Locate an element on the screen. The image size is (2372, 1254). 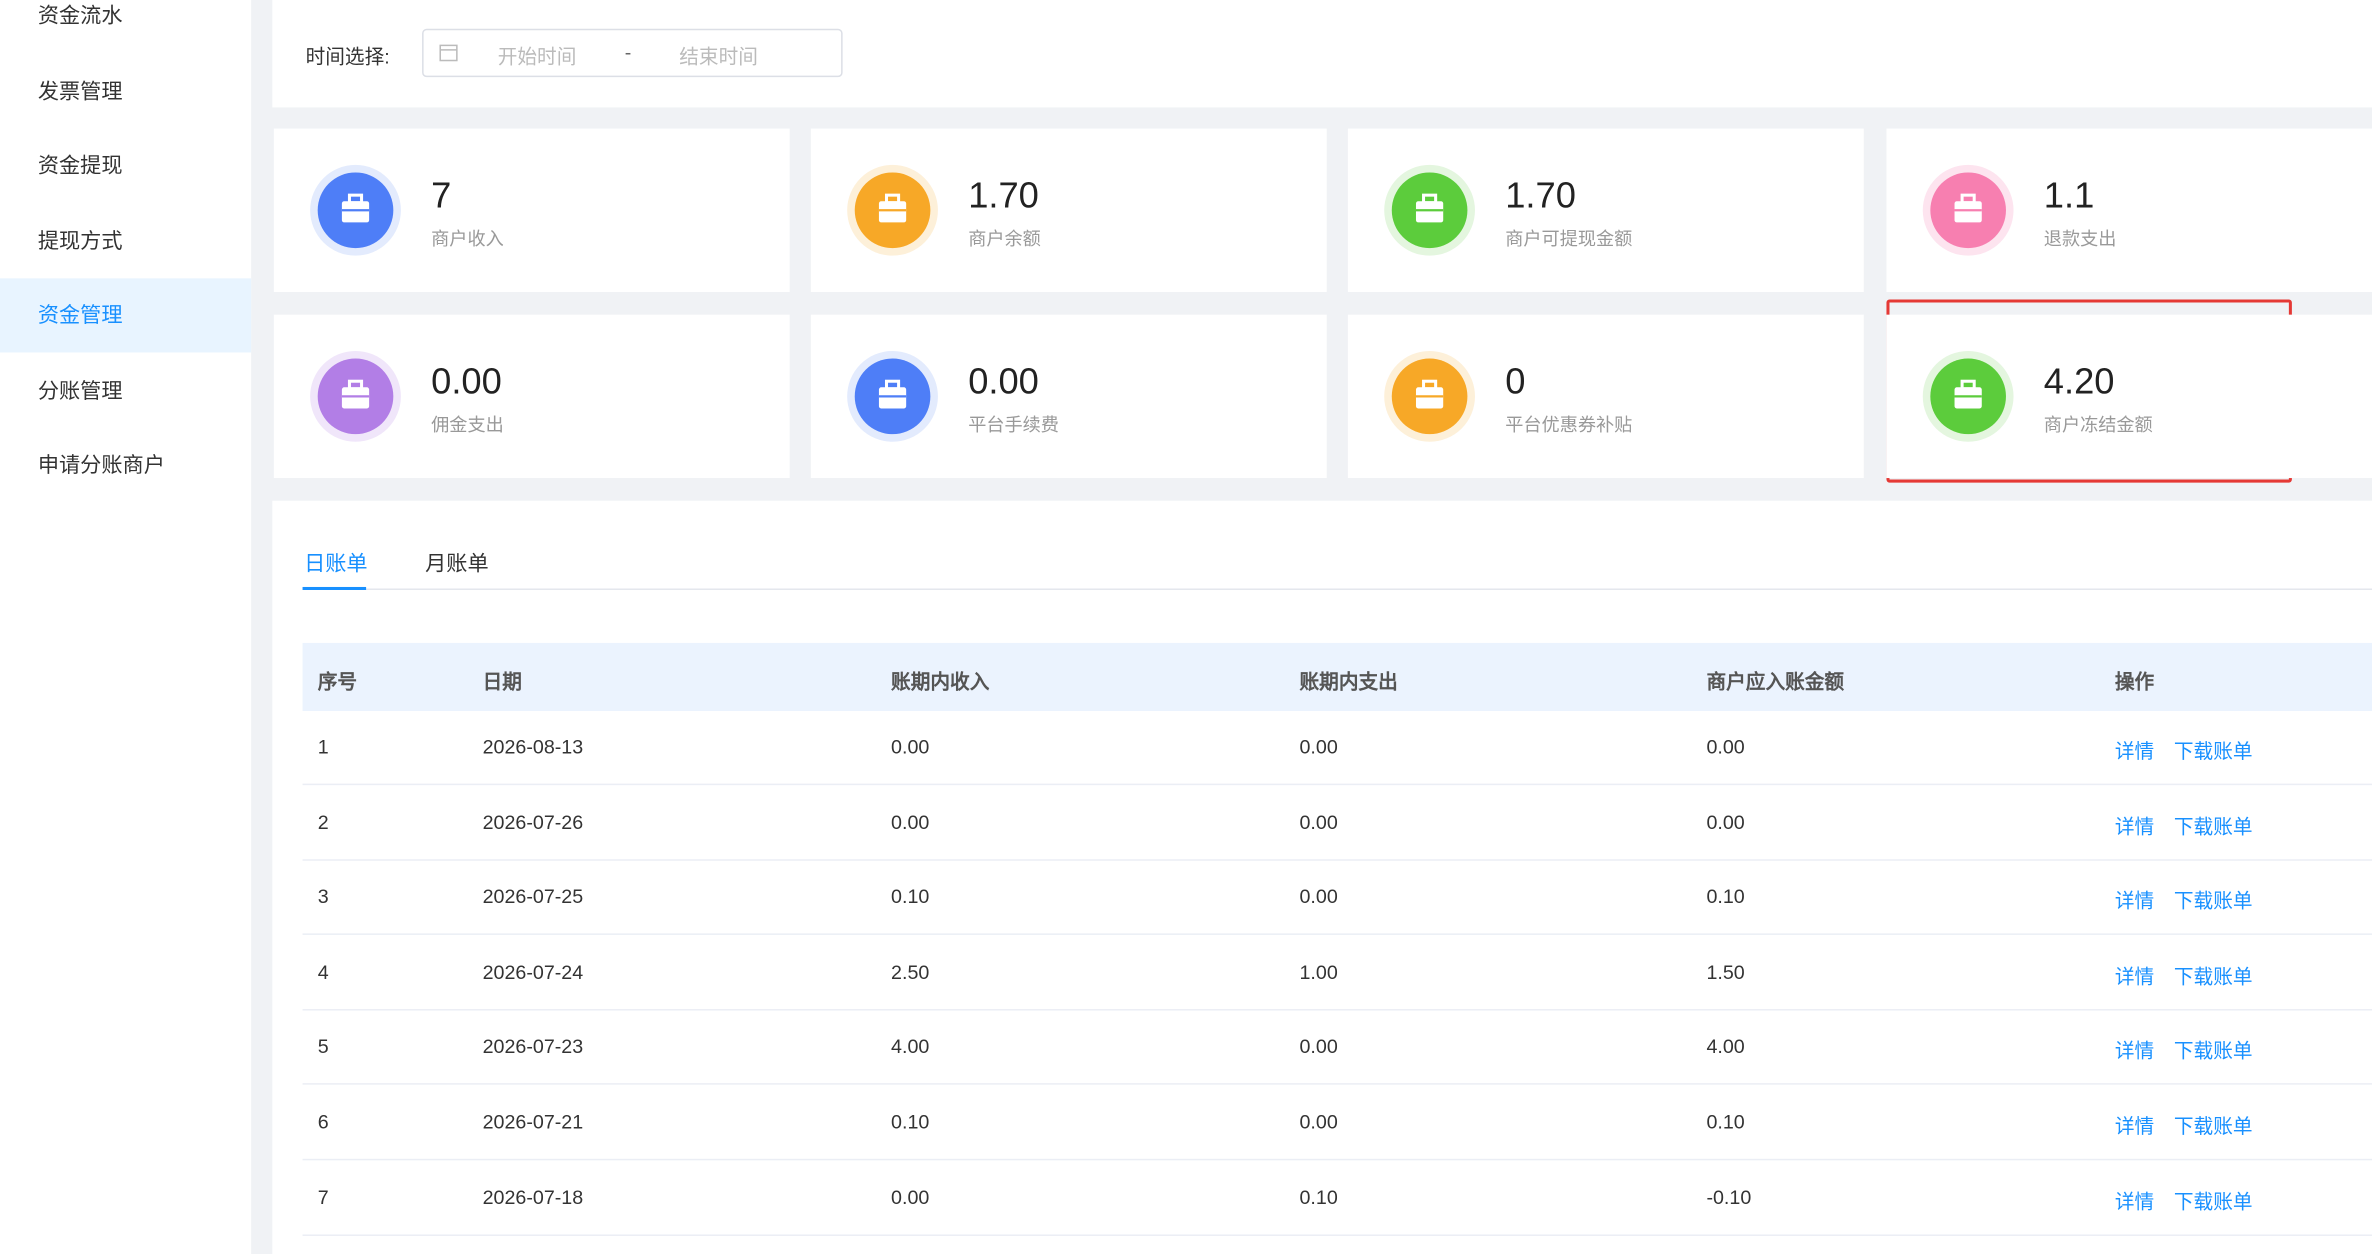
table-cell: 3 is located at coordinates (323, 896).